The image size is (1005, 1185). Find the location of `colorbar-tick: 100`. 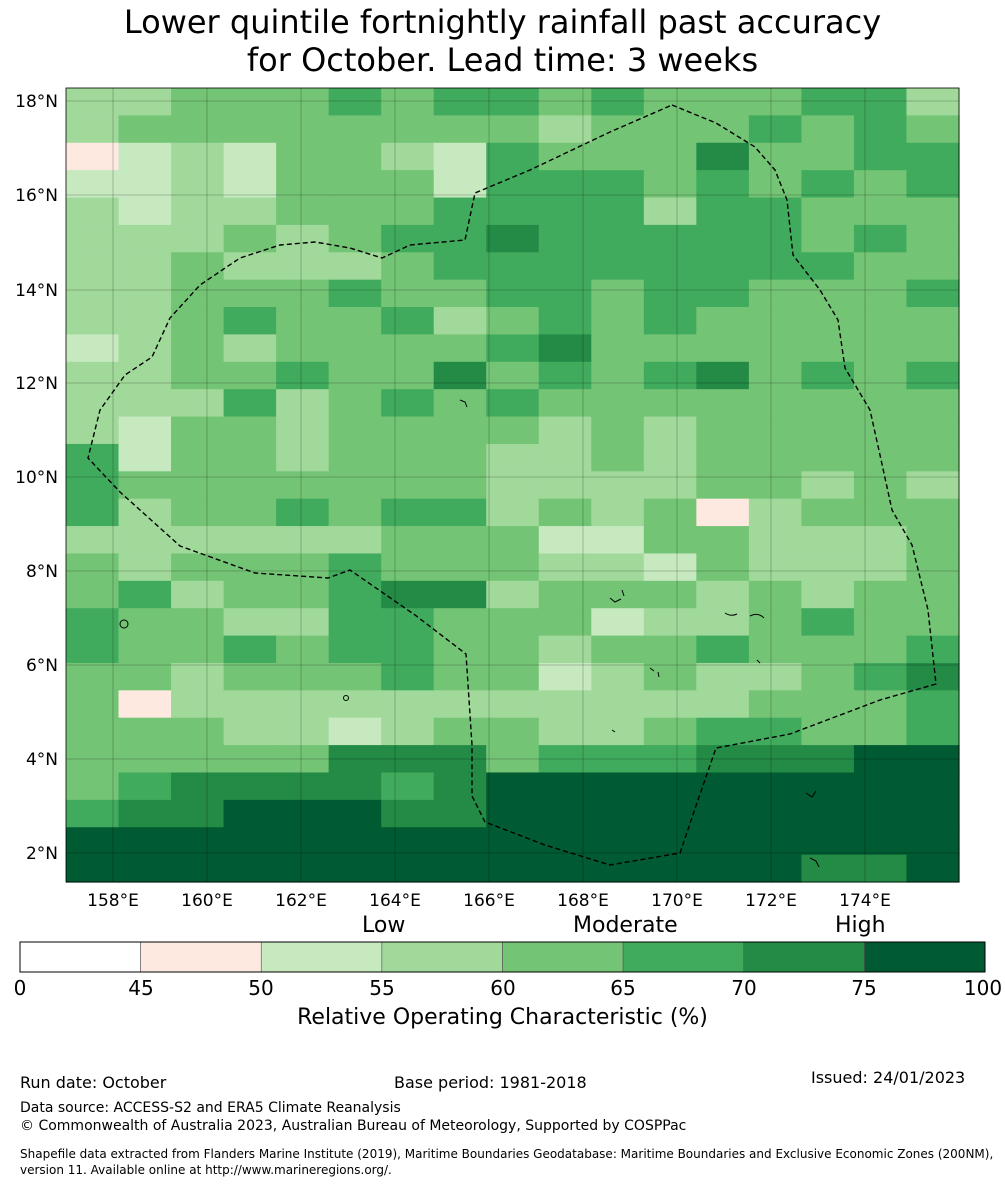

colorbar-tick: 100 is located at coordinates (983, 988).